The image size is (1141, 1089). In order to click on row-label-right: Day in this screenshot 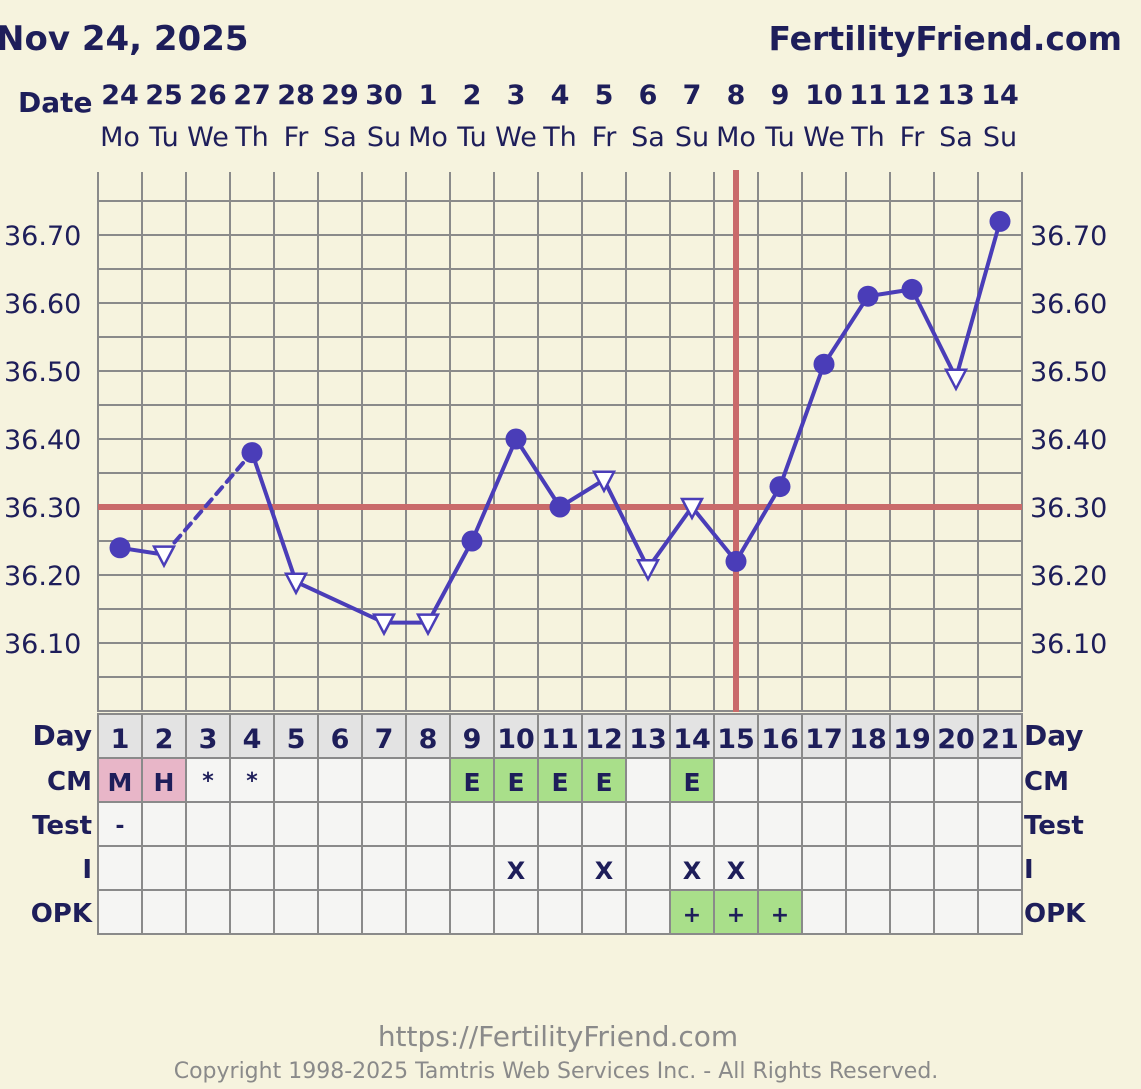, I will do `click(1054, 735)`.